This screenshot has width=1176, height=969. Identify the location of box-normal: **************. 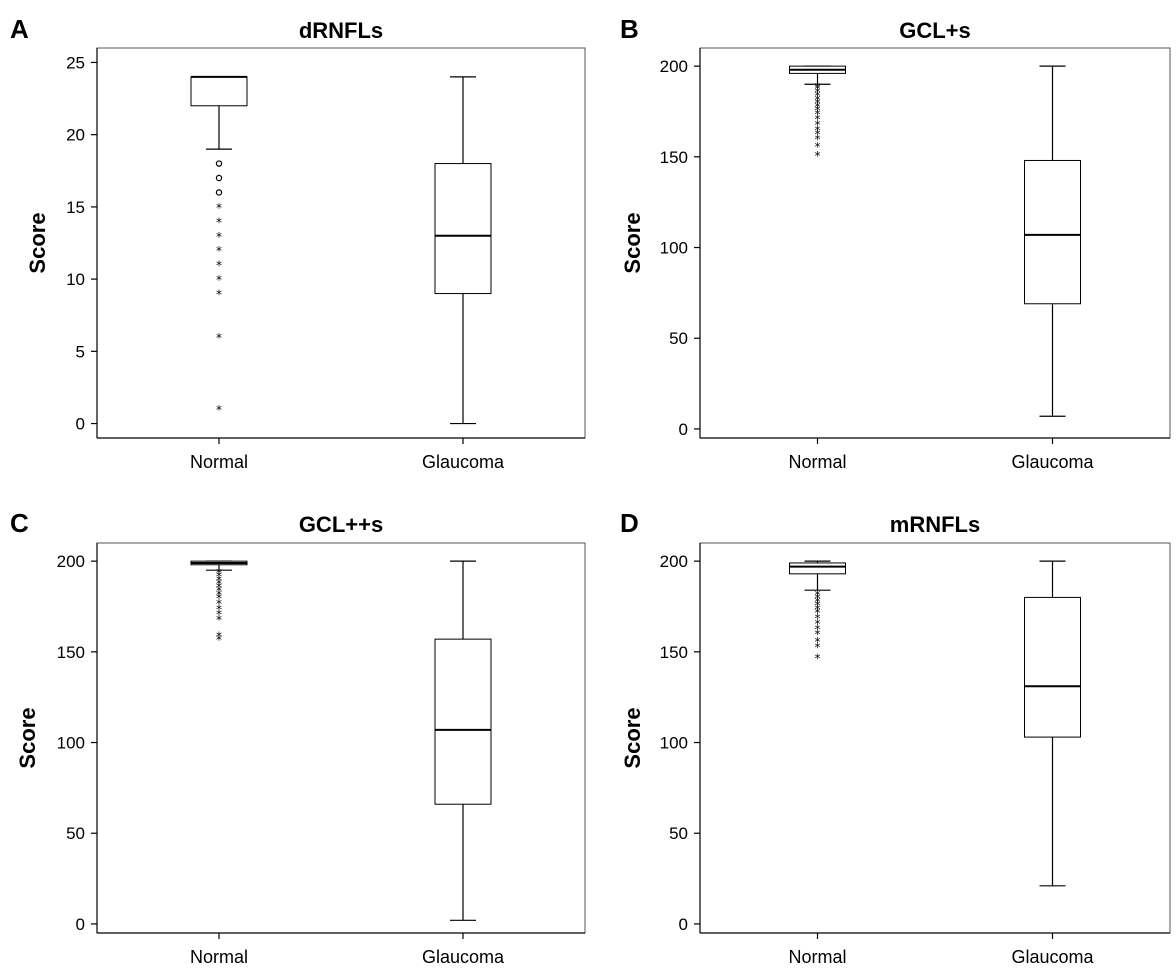
(219, 603).